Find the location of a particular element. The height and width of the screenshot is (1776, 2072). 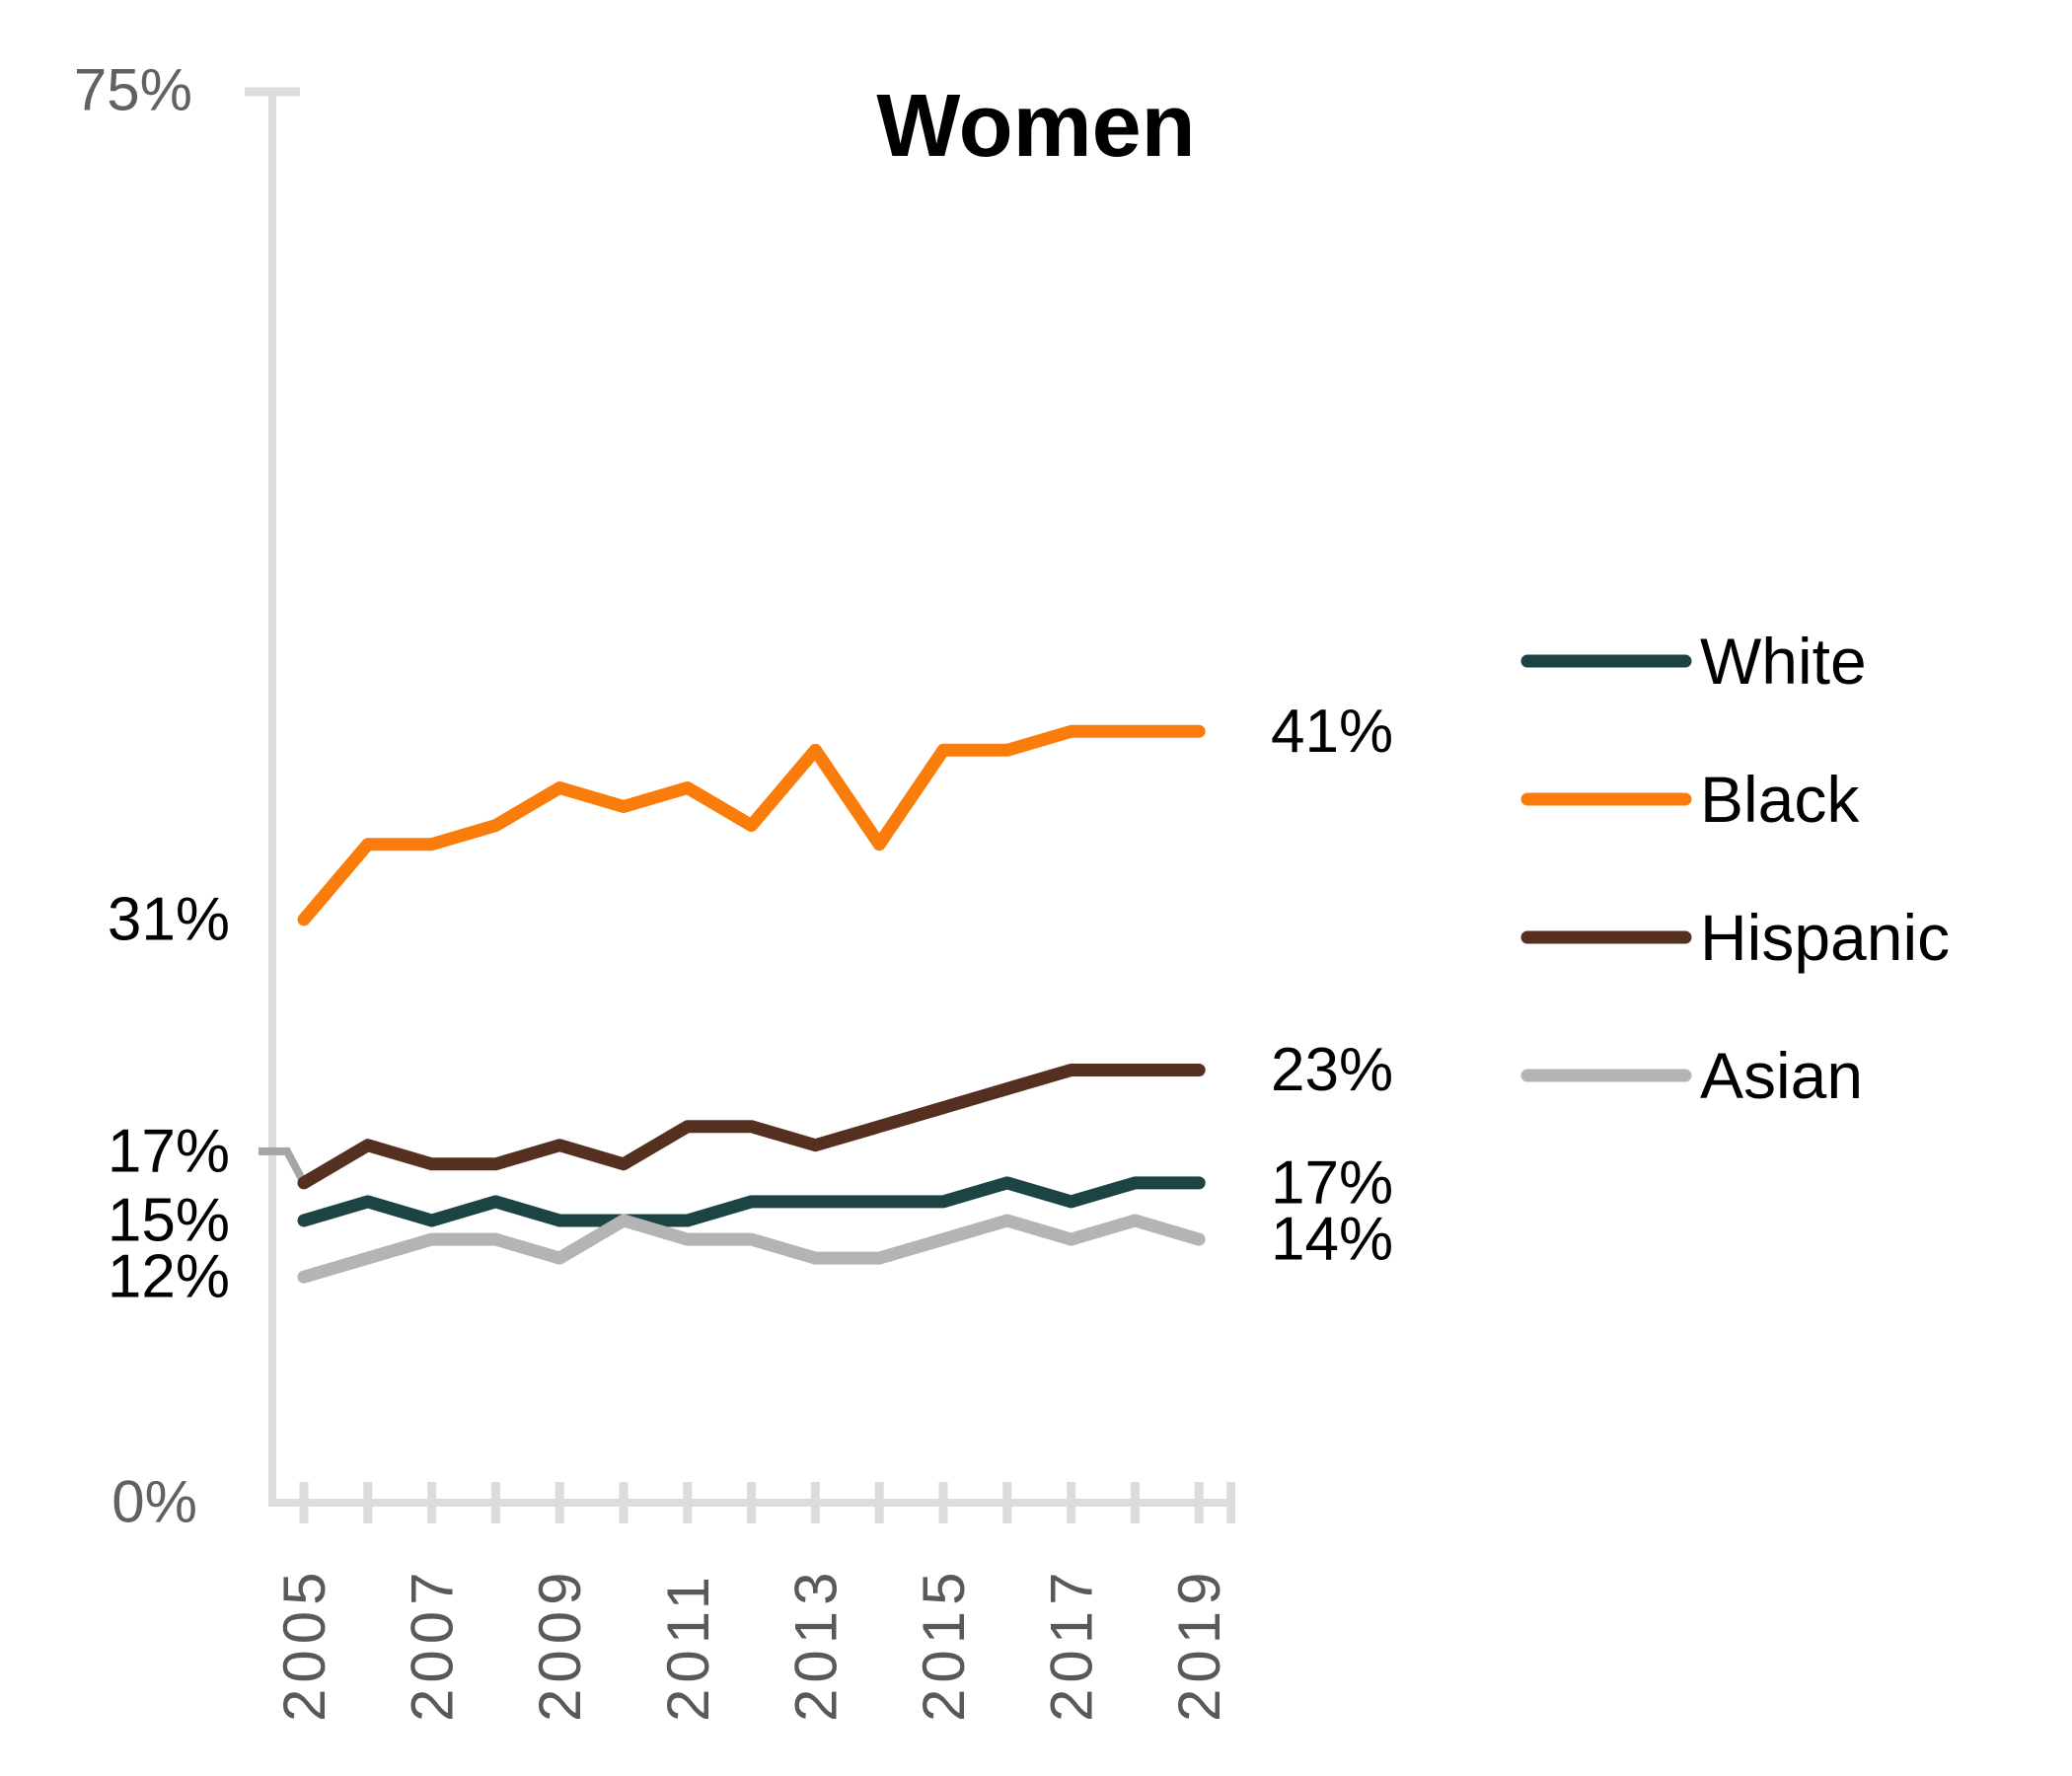

x-axis-tick-label: 2005 is located at coordinates (304, 1645).